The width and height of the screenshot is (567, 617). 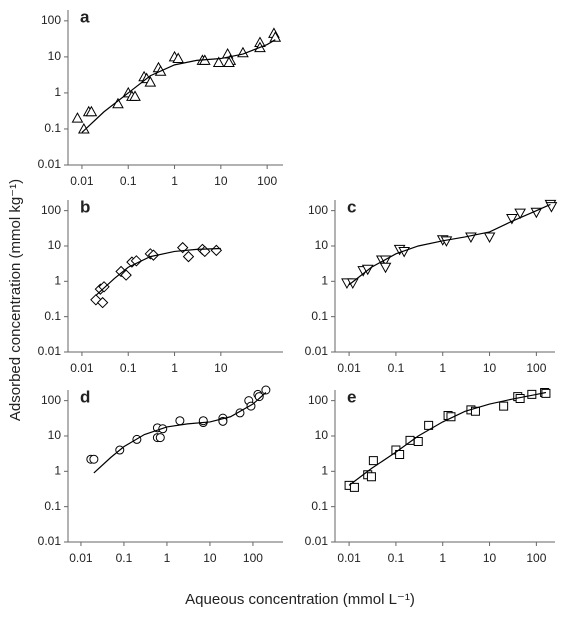 I want to click on panel: a 0.01 0.1 1 10 100 0.01 0.1 1 10 100, so click(x=160, y=97).